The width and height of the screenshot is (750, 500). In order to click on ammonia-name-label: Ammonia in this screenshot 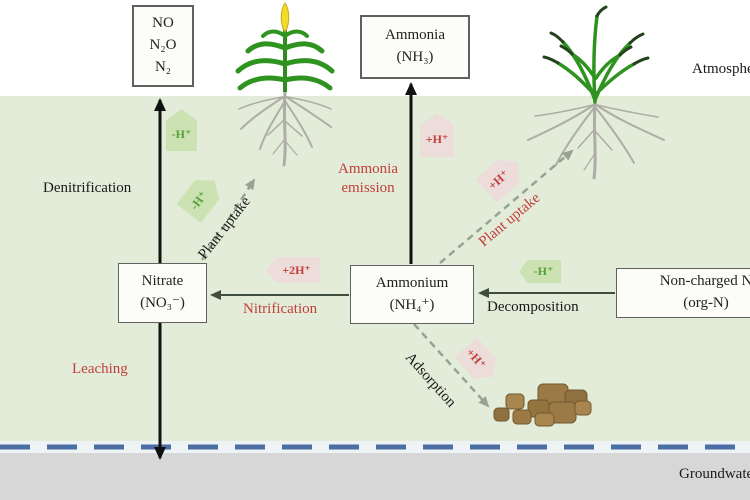, I will do `click(415, 35)`.